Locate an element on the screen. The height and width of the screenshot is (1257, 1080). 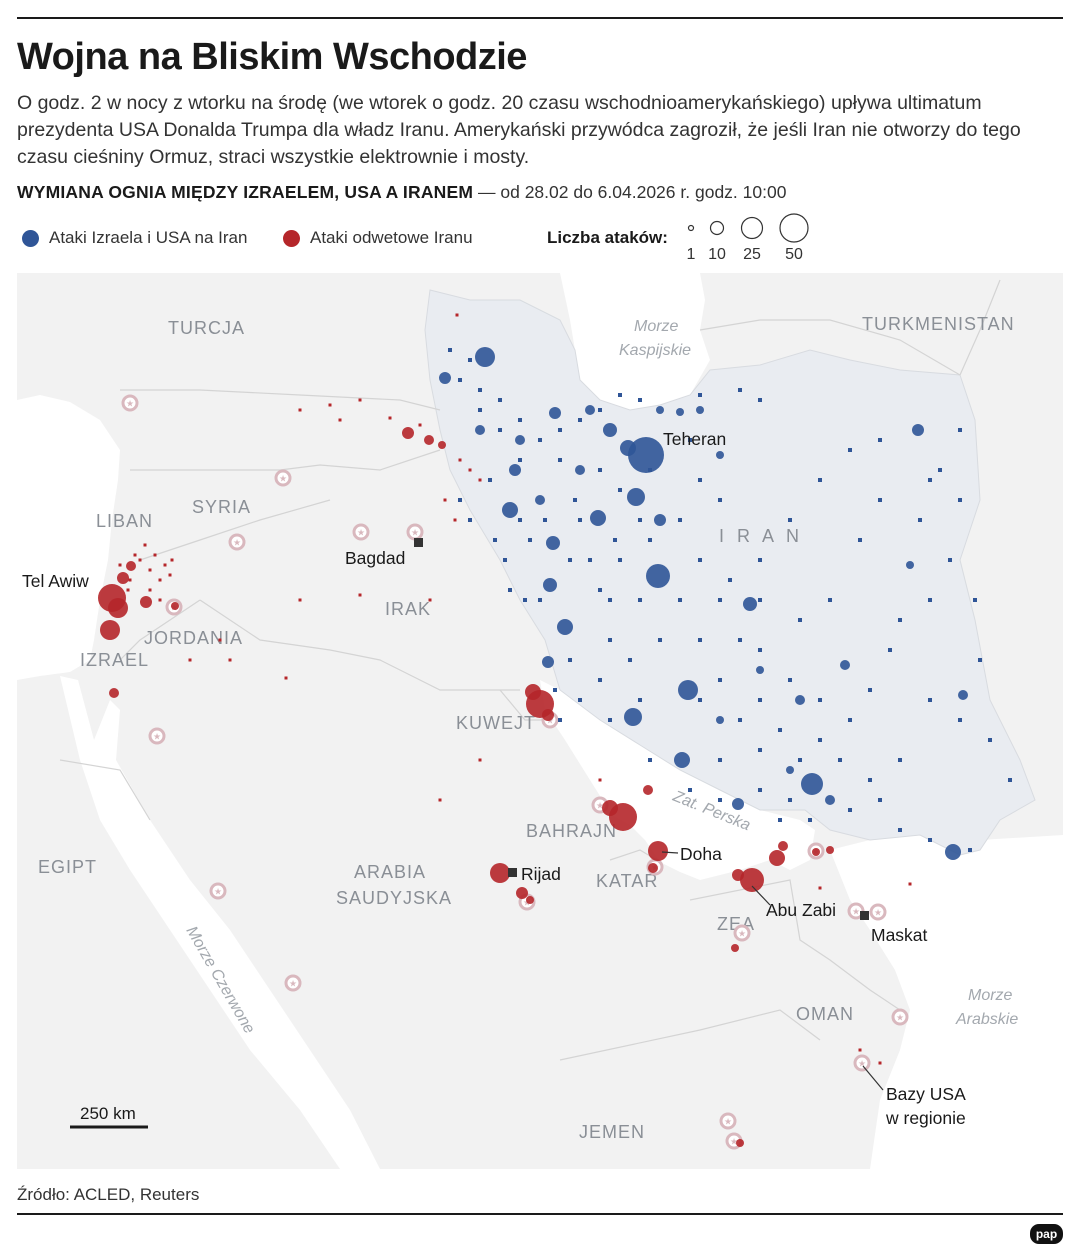
pap-logo: pap is located at coordinates (1046, 1234).